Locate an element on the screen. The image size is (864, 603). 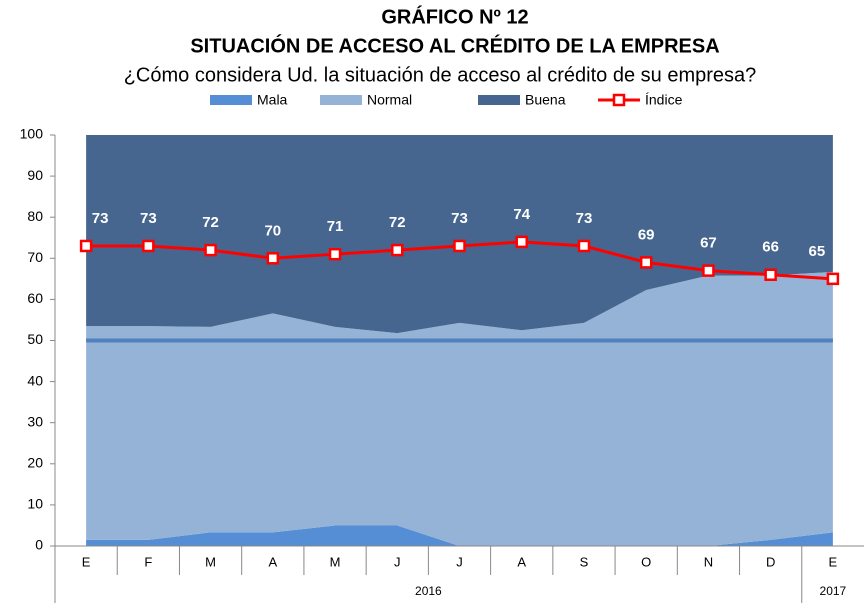
y-tick-label: 100 is located at coordinates (32, 134).